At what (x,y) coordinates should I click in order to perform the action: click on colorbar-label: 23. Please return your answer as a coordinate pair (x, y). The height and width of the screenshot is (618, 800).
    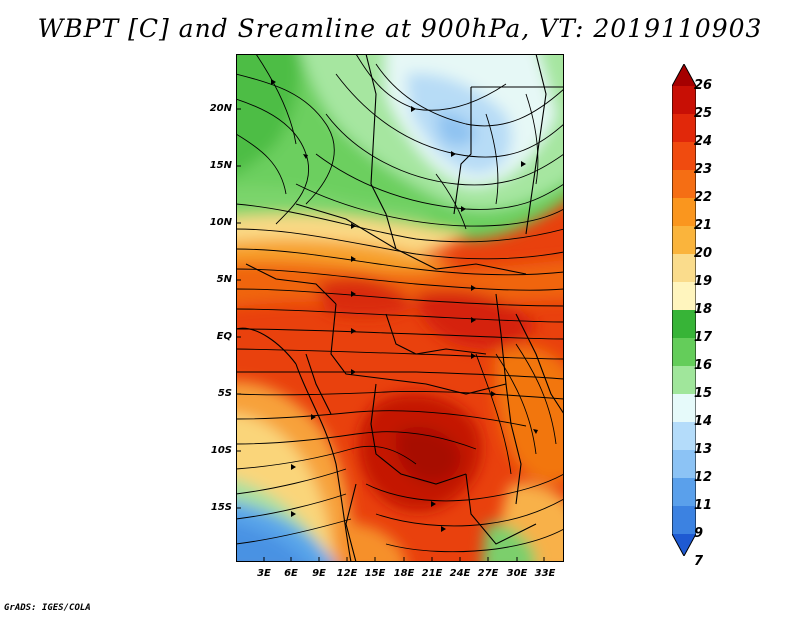
    Looking at the image, I should click on (703, 169).